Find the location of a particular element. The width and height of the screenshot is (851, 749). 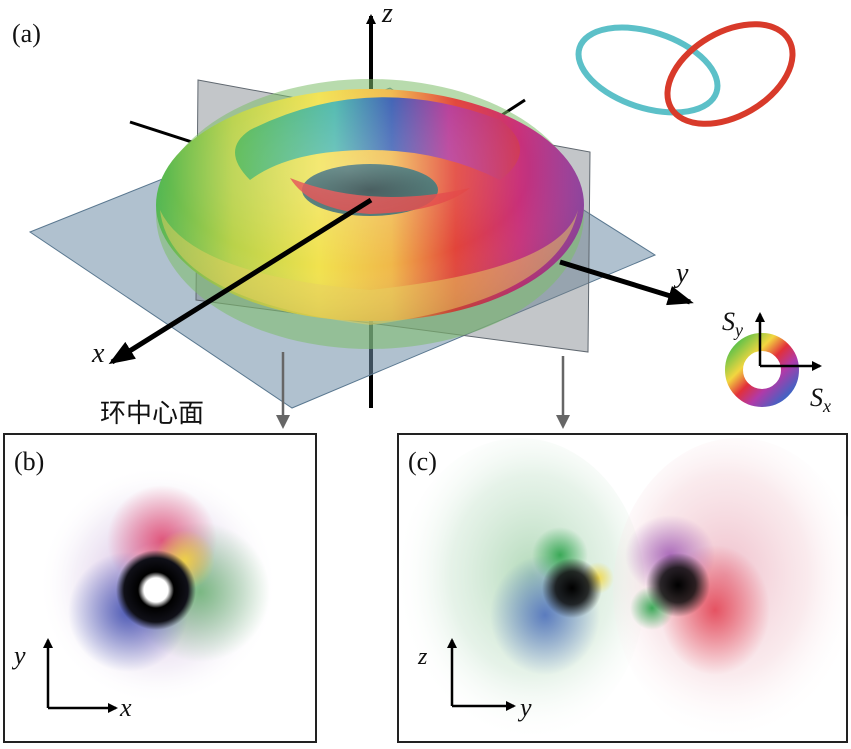

panel-c-z-label: z is located at coordinates (422, 657).